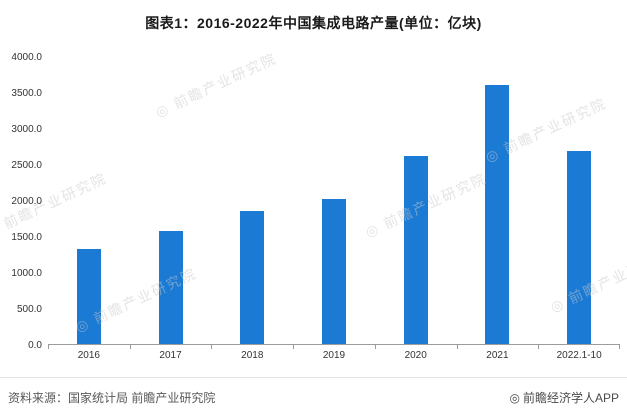  I want to click on qianzhan-logo-icon: ◎, so click(514, 398).